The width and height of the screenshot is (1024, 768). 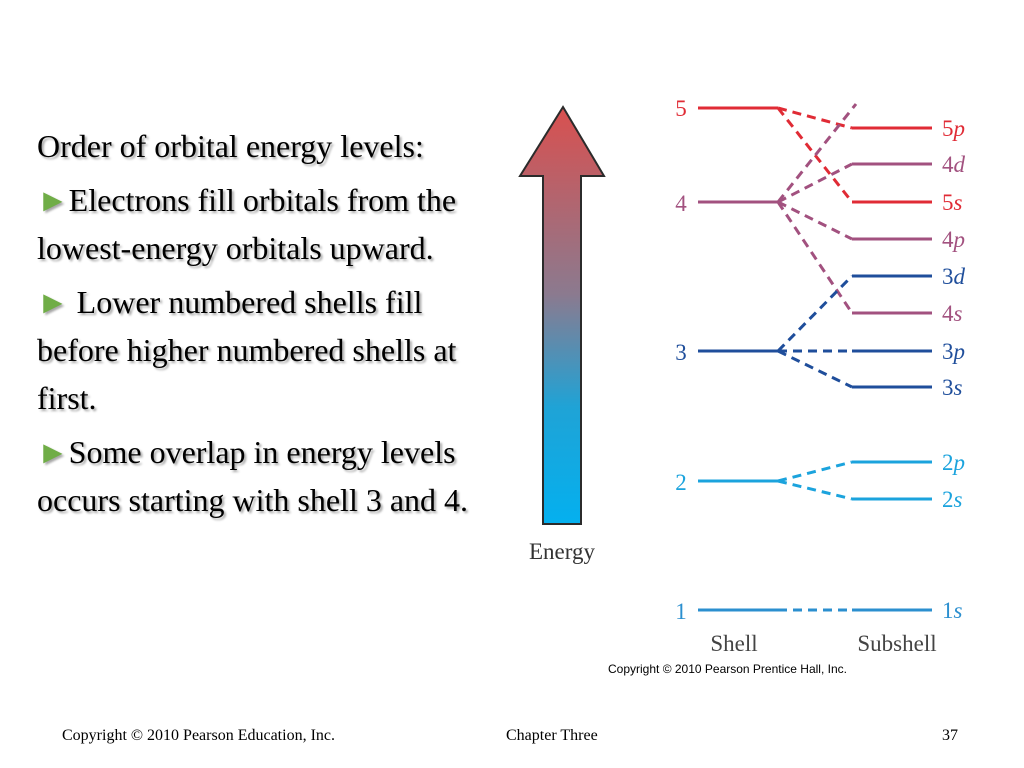 What do you see at coordinates (681, 108) in the screenshot?
I see `shell-label-5: 5` at bounding box center [681, 108].